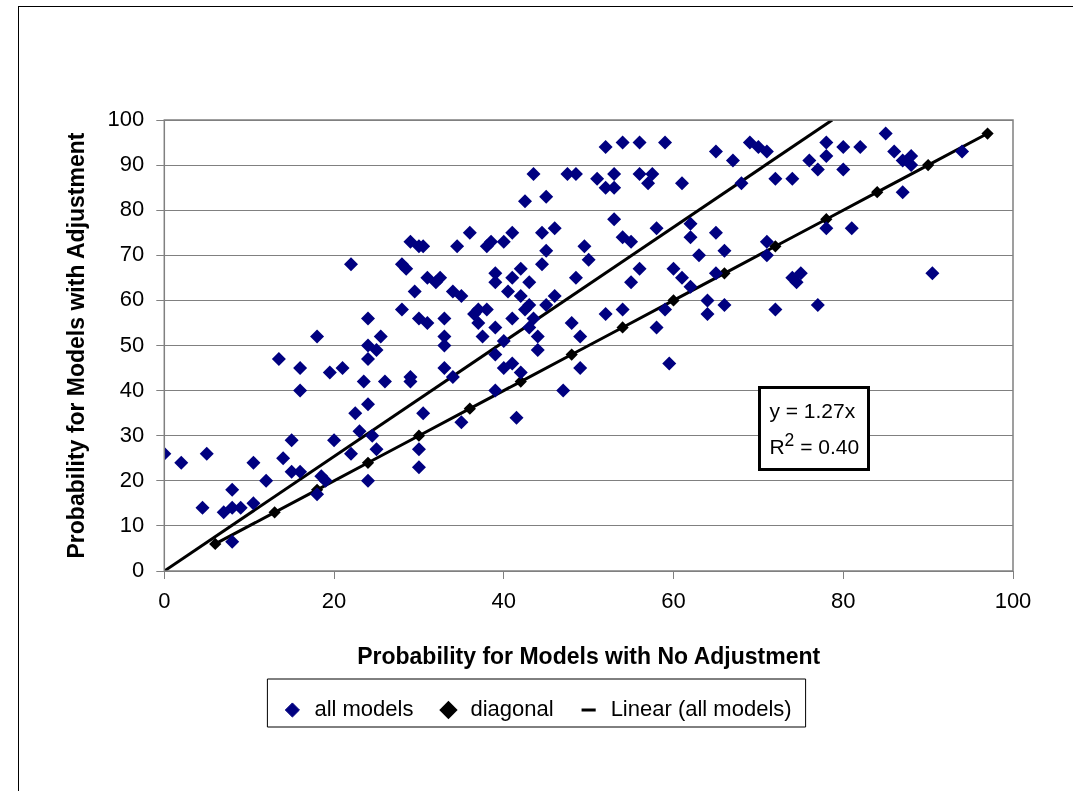  What do you see at coordinates (364, 709) in the screenshot?
I see `legend-label: all models` at bounding box center [364, 709].